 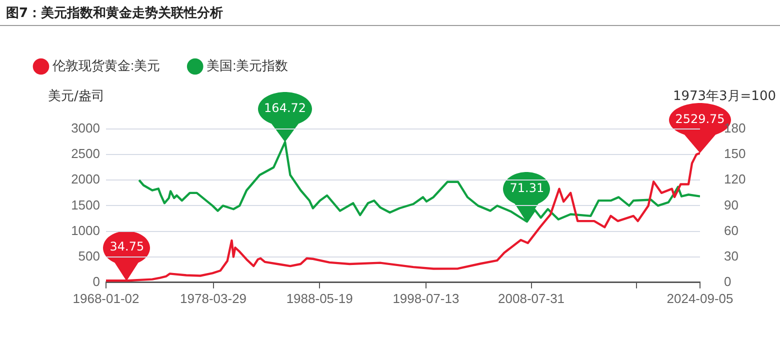 What do you see at coordinates (89, 256) in the screenshot?
I see `y-tick-label: 500` at bounding box center [89, 256].